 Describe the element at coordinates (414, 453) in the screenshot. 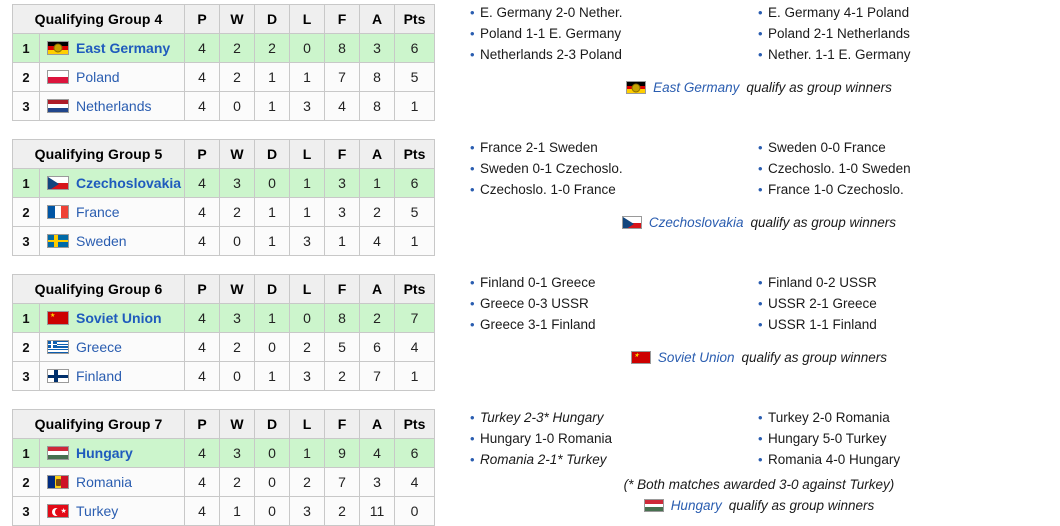

I see `stat-cell-pts: 6` at that location.